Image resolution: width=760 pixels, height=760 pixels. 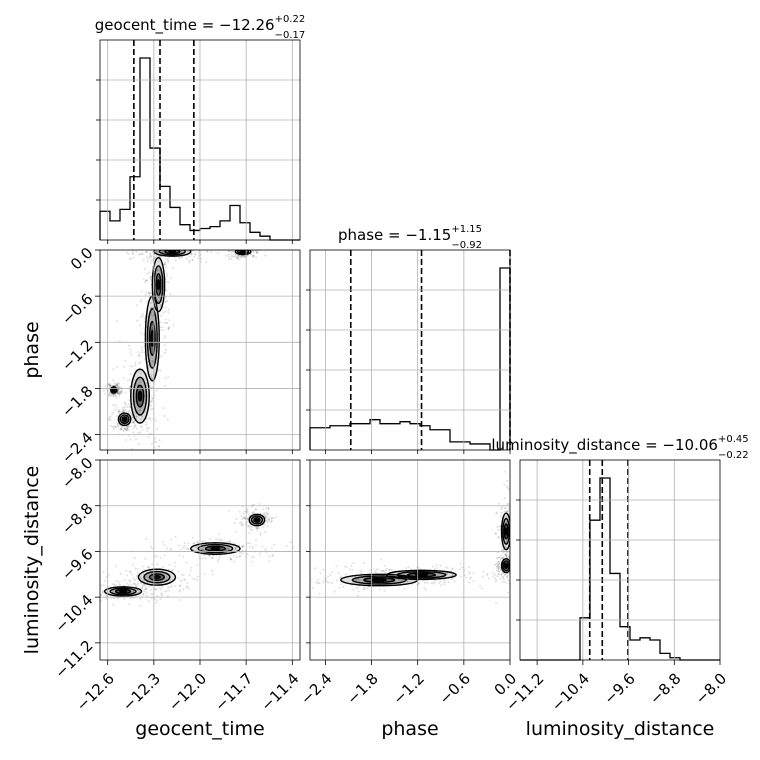 What do you see at coordinates (187, 692) in the screenshot?
I see `x-tick-label-geocent_time: −12.0` at bounding box center [187, 692].